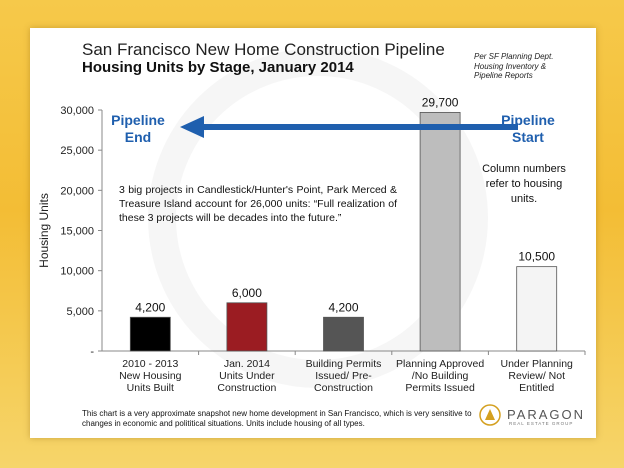 Image resolution: width=624 pixels, height=468 pixels. What do you see at coordinates (528, 137) in the screenshot?
I see `pipeline-start-line: Start` at bounding box center [528, 137].